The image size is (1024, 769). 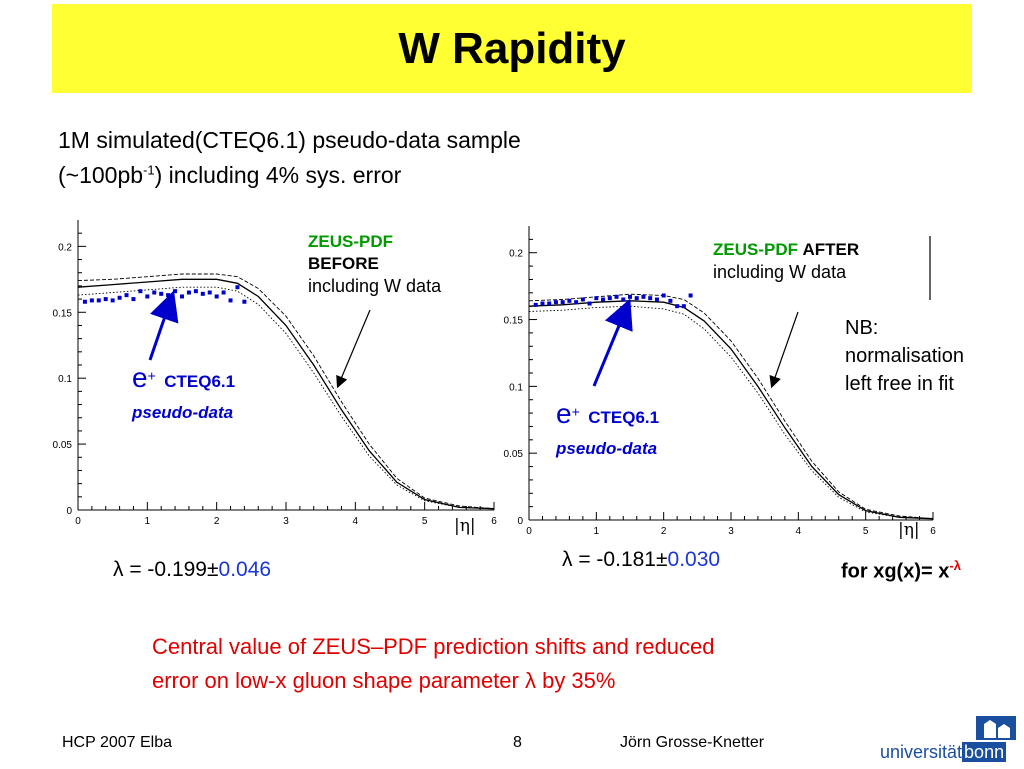 I want to click on plot-left-label-line3: including W data, so click(x=375, y=286).